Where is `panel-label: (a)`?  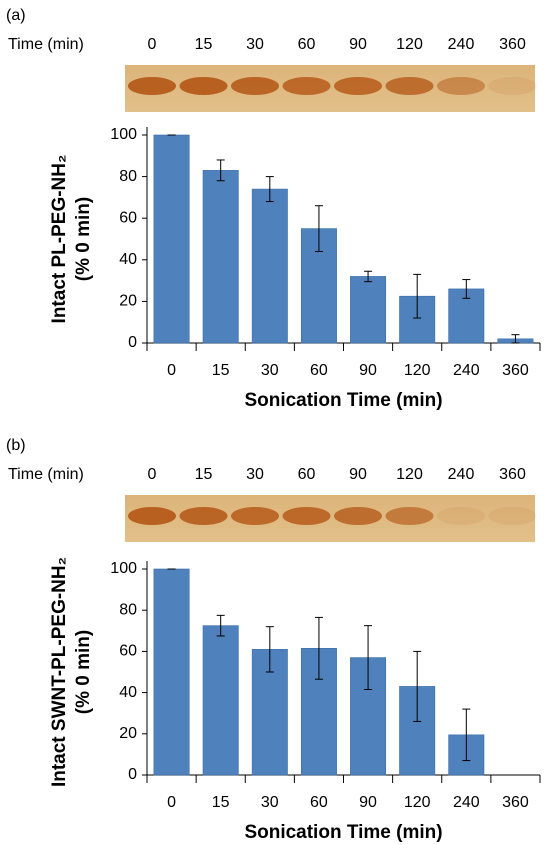 panel-label: (a) is located at coordinates (16, 15).